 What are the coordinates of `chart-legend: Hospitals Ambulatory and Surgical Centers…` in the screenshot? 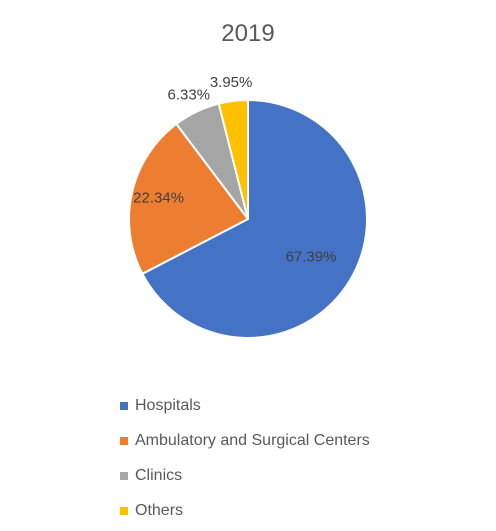 It's located at (245, 458).